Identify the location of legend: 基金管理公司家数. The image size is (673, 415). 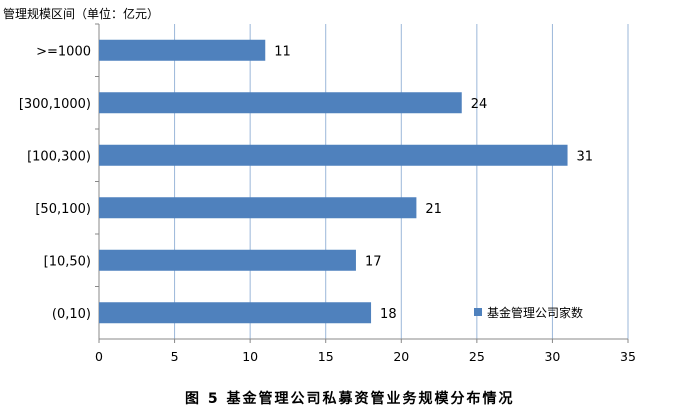
(528, 312).